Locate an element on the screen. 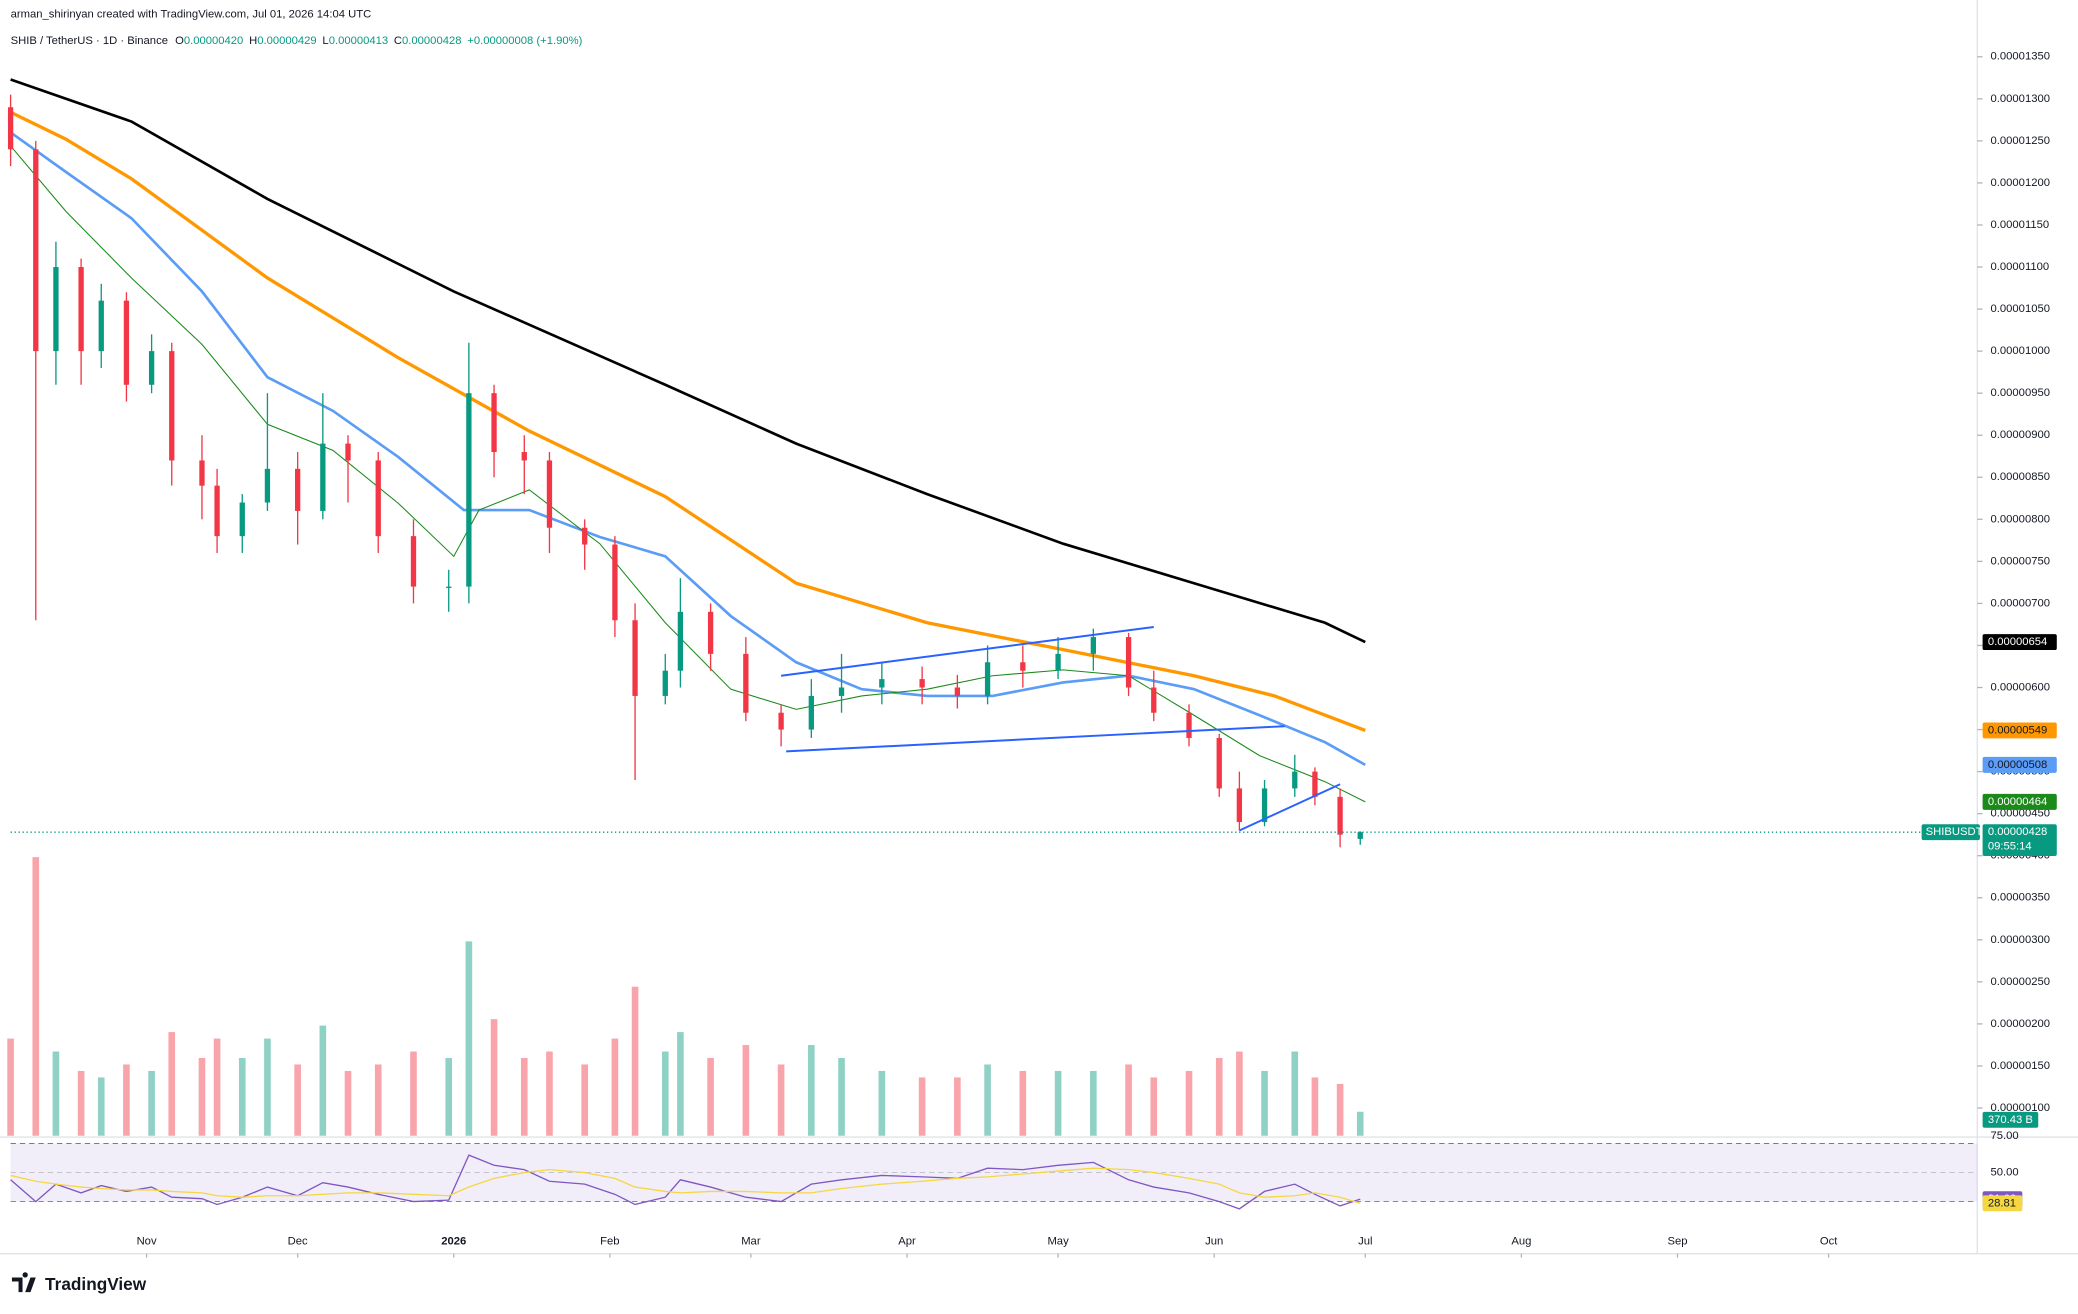 This screenshot has width=2078, height=1314. x-tick-label: Nov is located at coordinates (147, 1242).